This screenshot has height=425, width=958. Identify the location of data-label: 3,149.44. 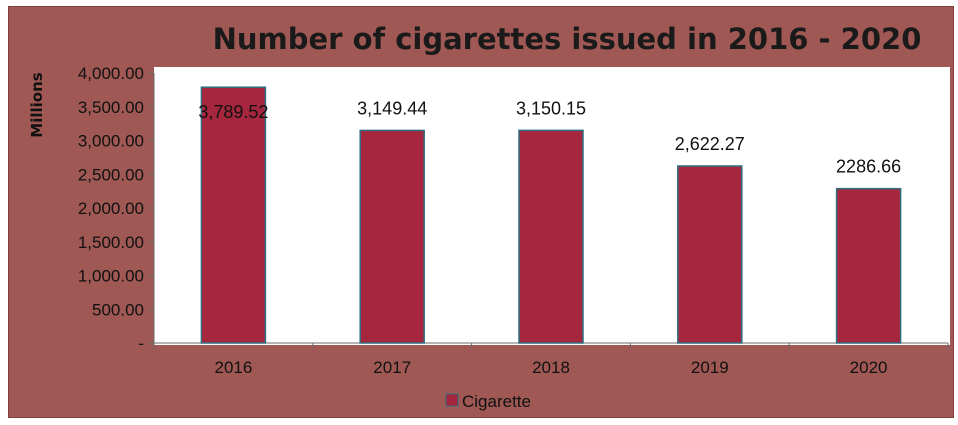
(392, 108).